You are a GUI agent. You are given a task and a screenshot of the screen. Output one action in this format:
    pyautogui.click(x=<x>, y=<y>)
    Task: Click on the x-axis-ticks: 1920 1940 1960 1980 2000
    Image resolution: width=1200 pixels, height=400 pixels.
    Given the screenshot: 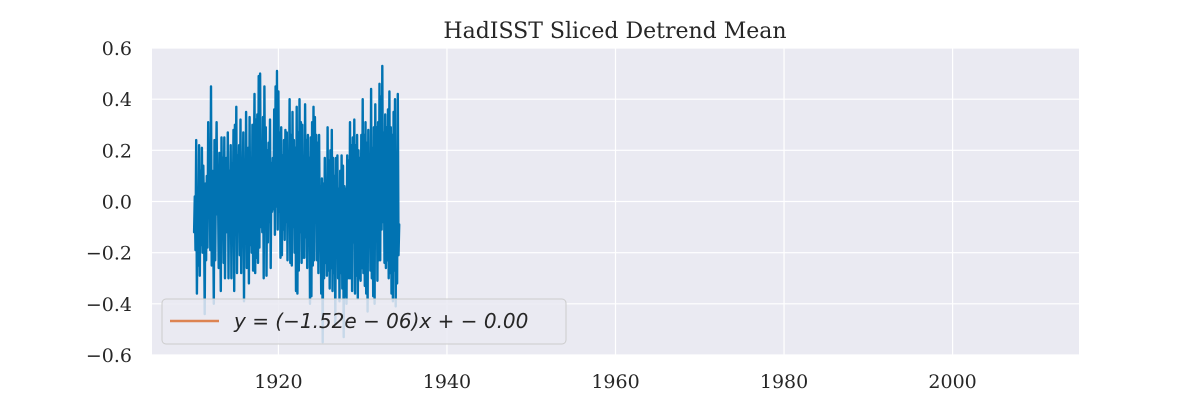 What is the action you would take?
    pyautogui.click(x=615, y=382)
    